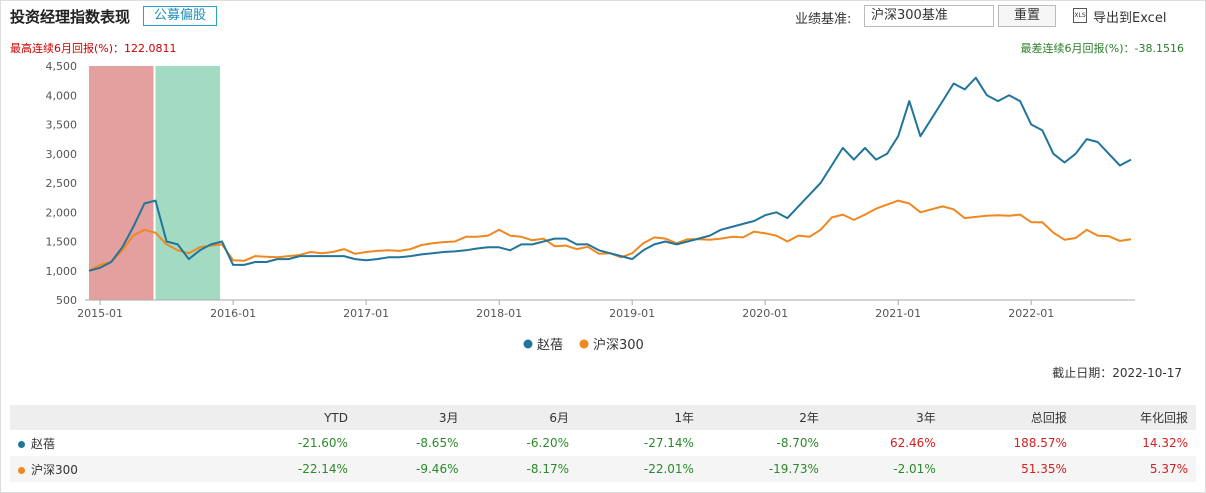  Describe the element at coordinates (293, 469) in the screenshot. I see `value-cell: -22.14%` at that location.